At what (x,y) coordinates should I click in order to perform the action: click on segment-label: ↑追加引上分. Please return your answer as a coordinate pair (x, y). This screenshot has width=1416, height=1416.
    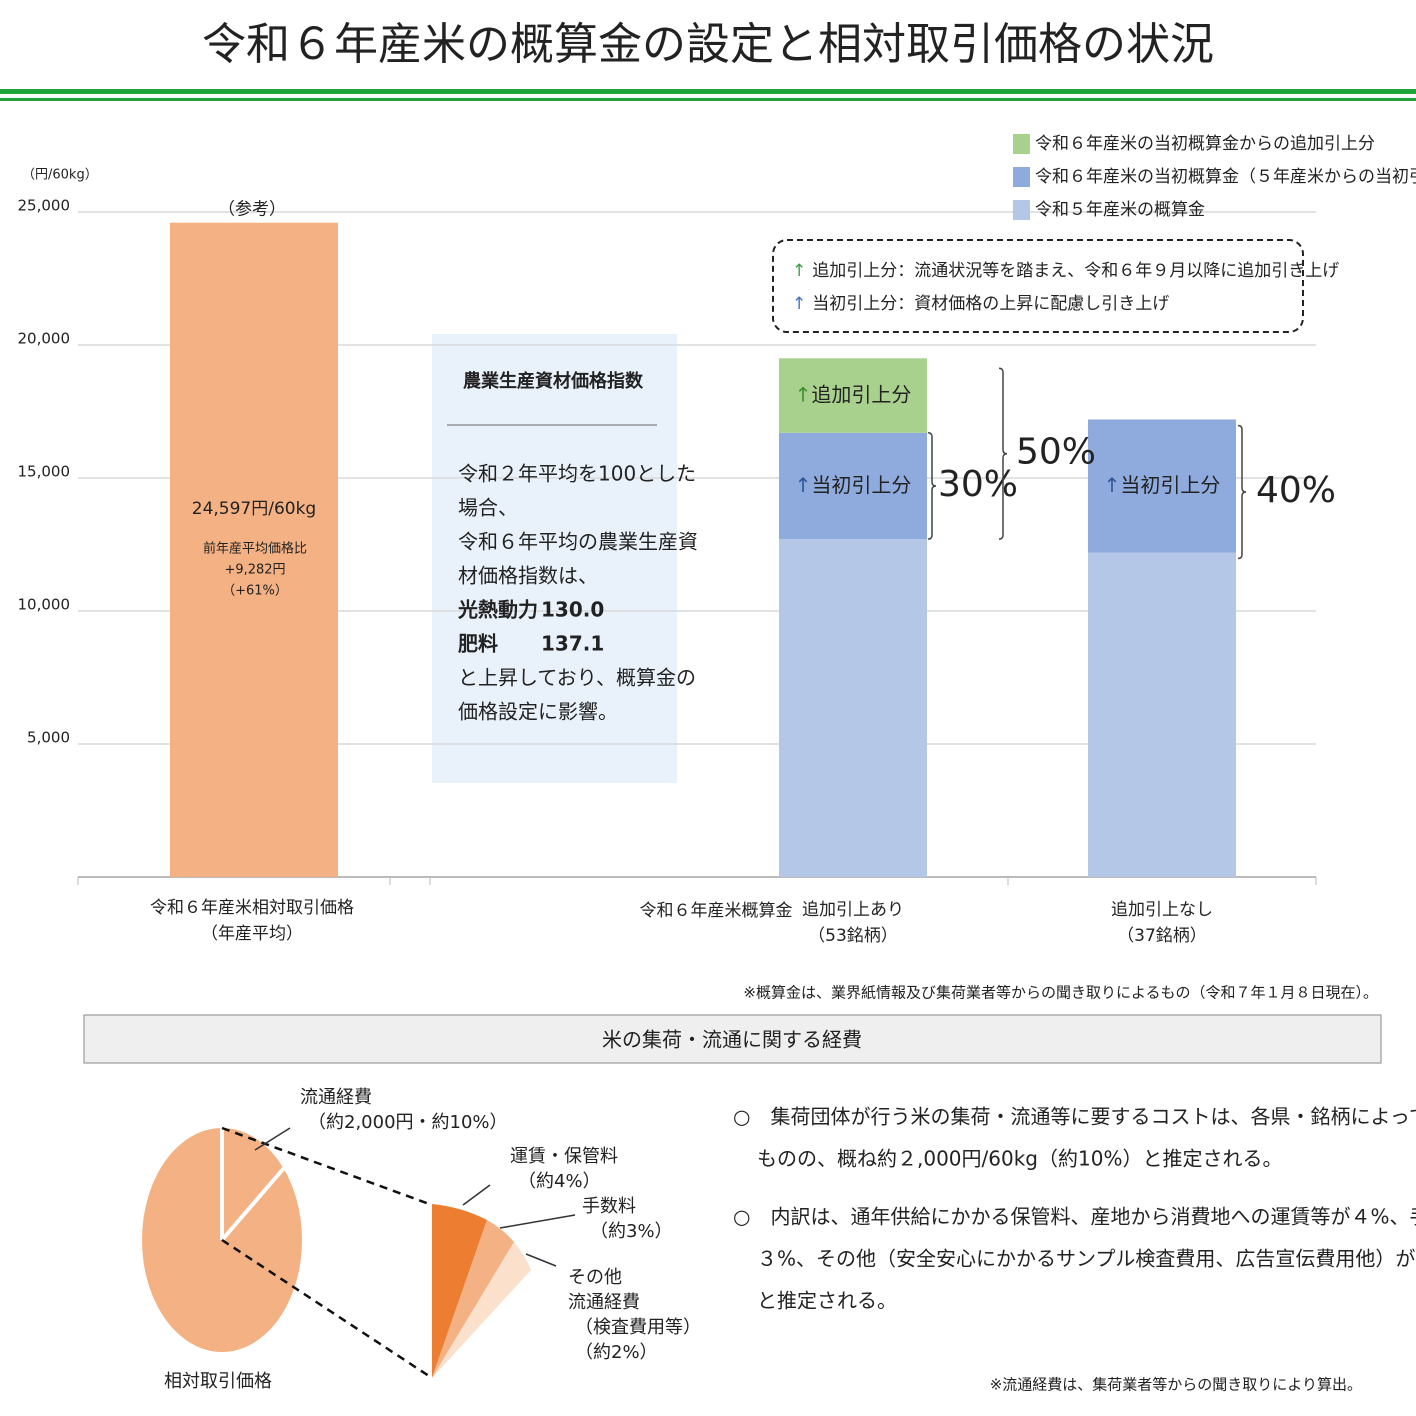
    Looking at the image, I should click on (853, 394).